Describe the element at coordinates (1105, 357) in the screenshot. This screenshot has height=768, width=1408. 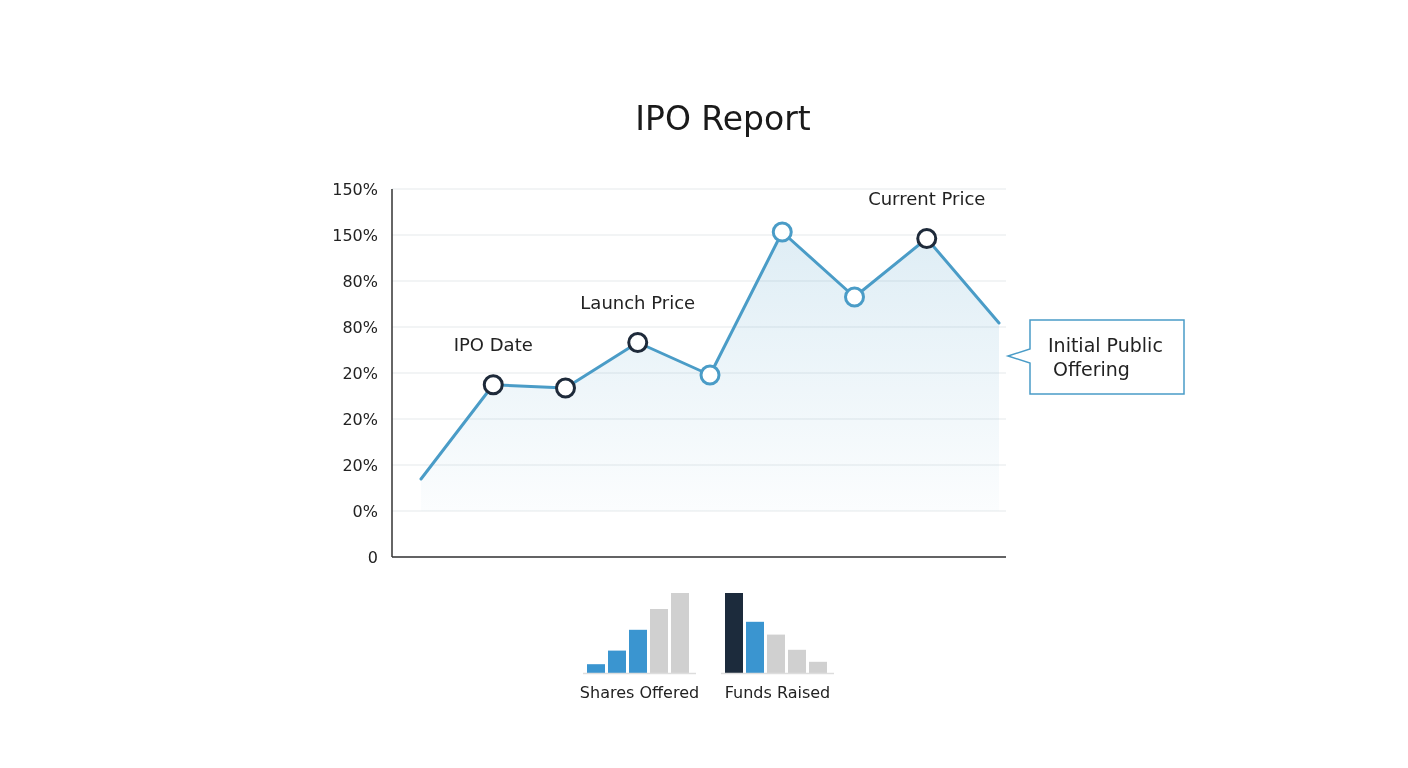
I see `text: Initial Public Offering` at that location.